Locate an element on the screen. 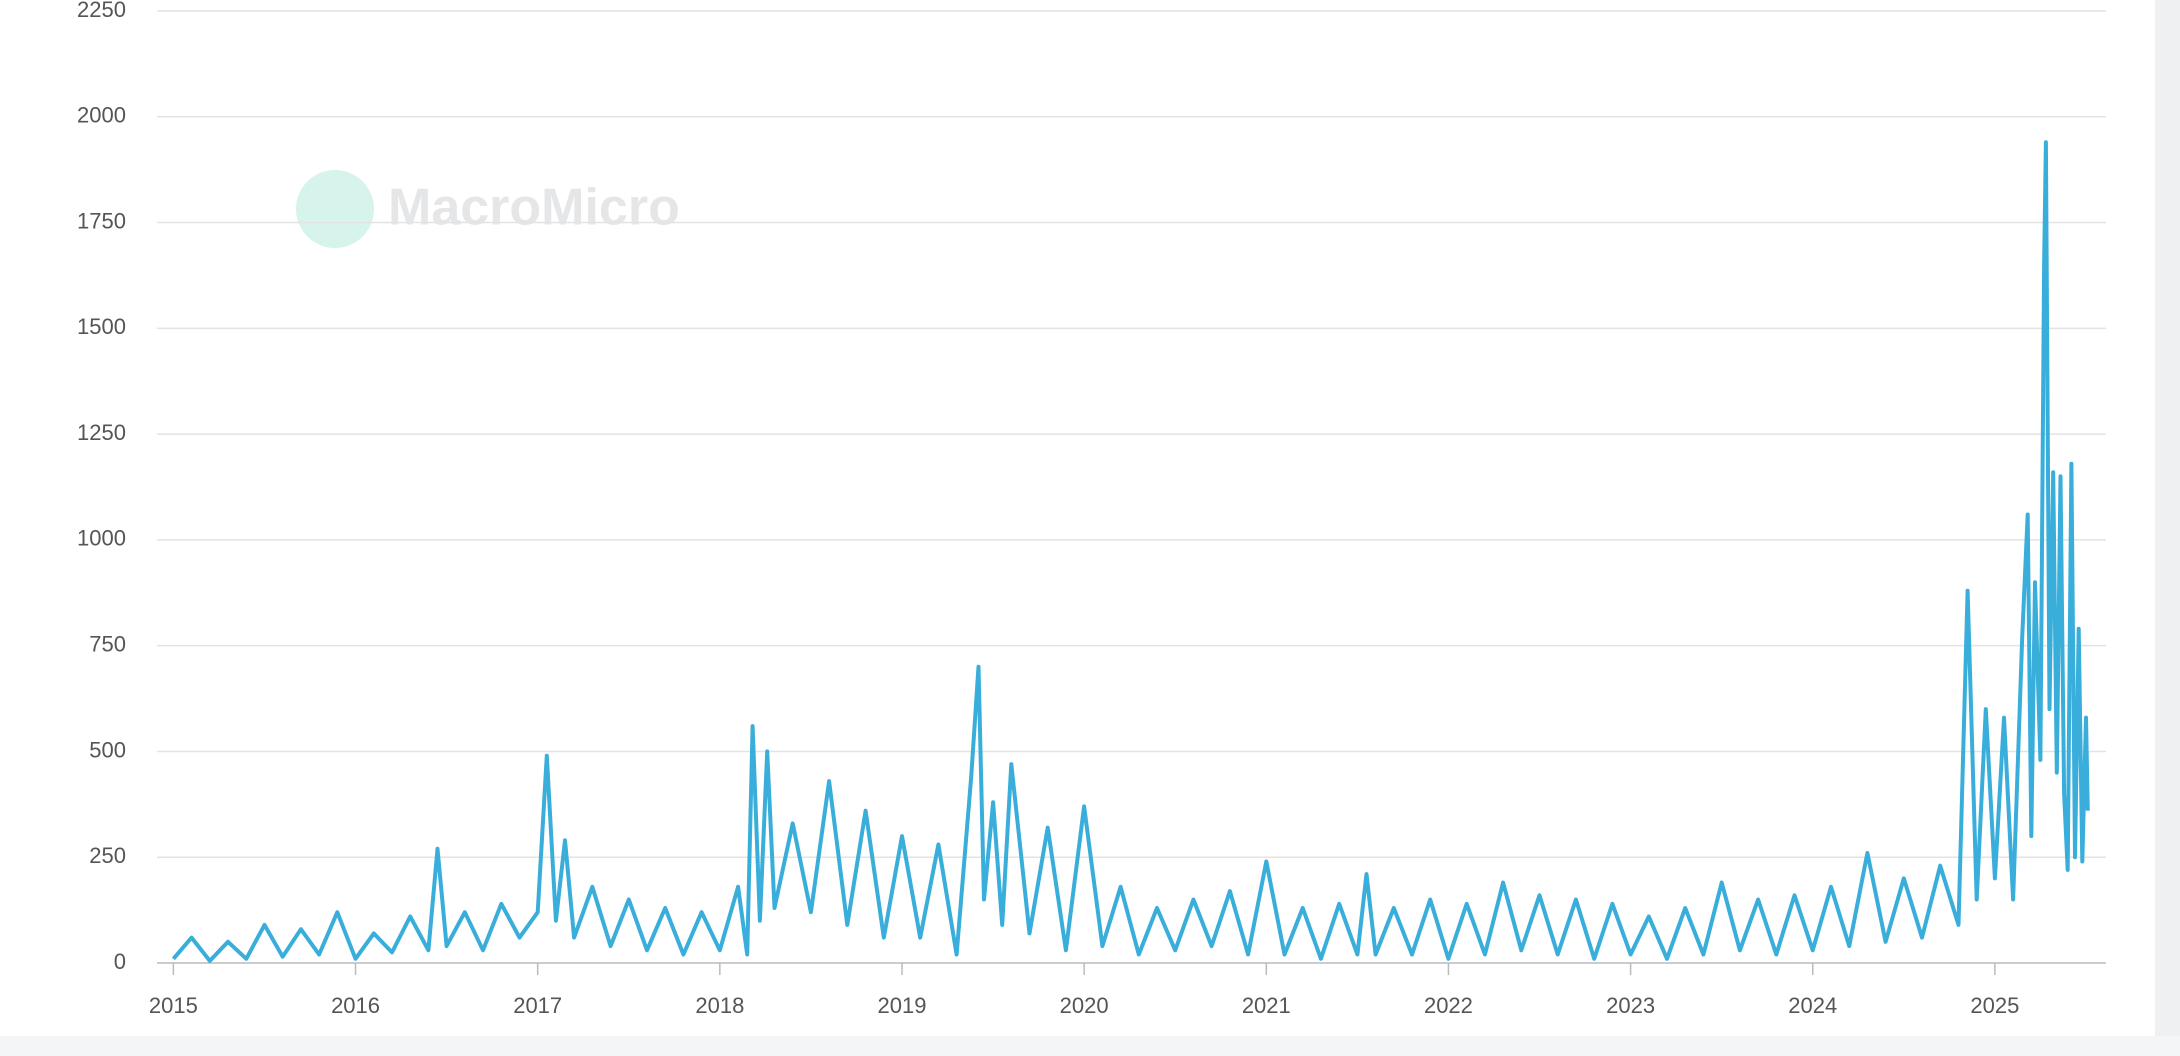 The width and height of the screenshot is (2180, 1056). x-tick-label: 2023 is located at coordinates (1630, 1005).